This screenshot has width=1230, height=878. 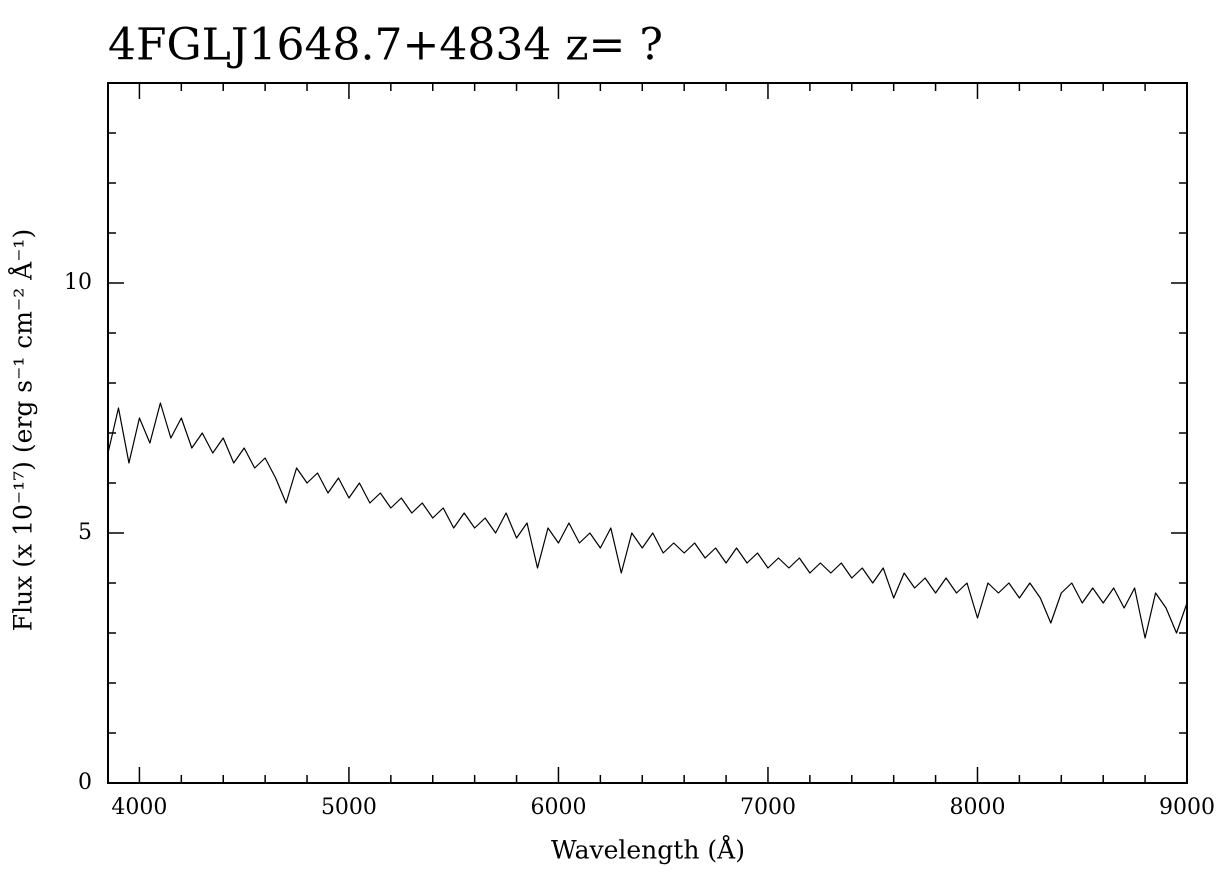 What do you see at coordinates (768, 807) in the screenshot?
I see `x-tick-label: 7000` at bounding box center [768, 807].